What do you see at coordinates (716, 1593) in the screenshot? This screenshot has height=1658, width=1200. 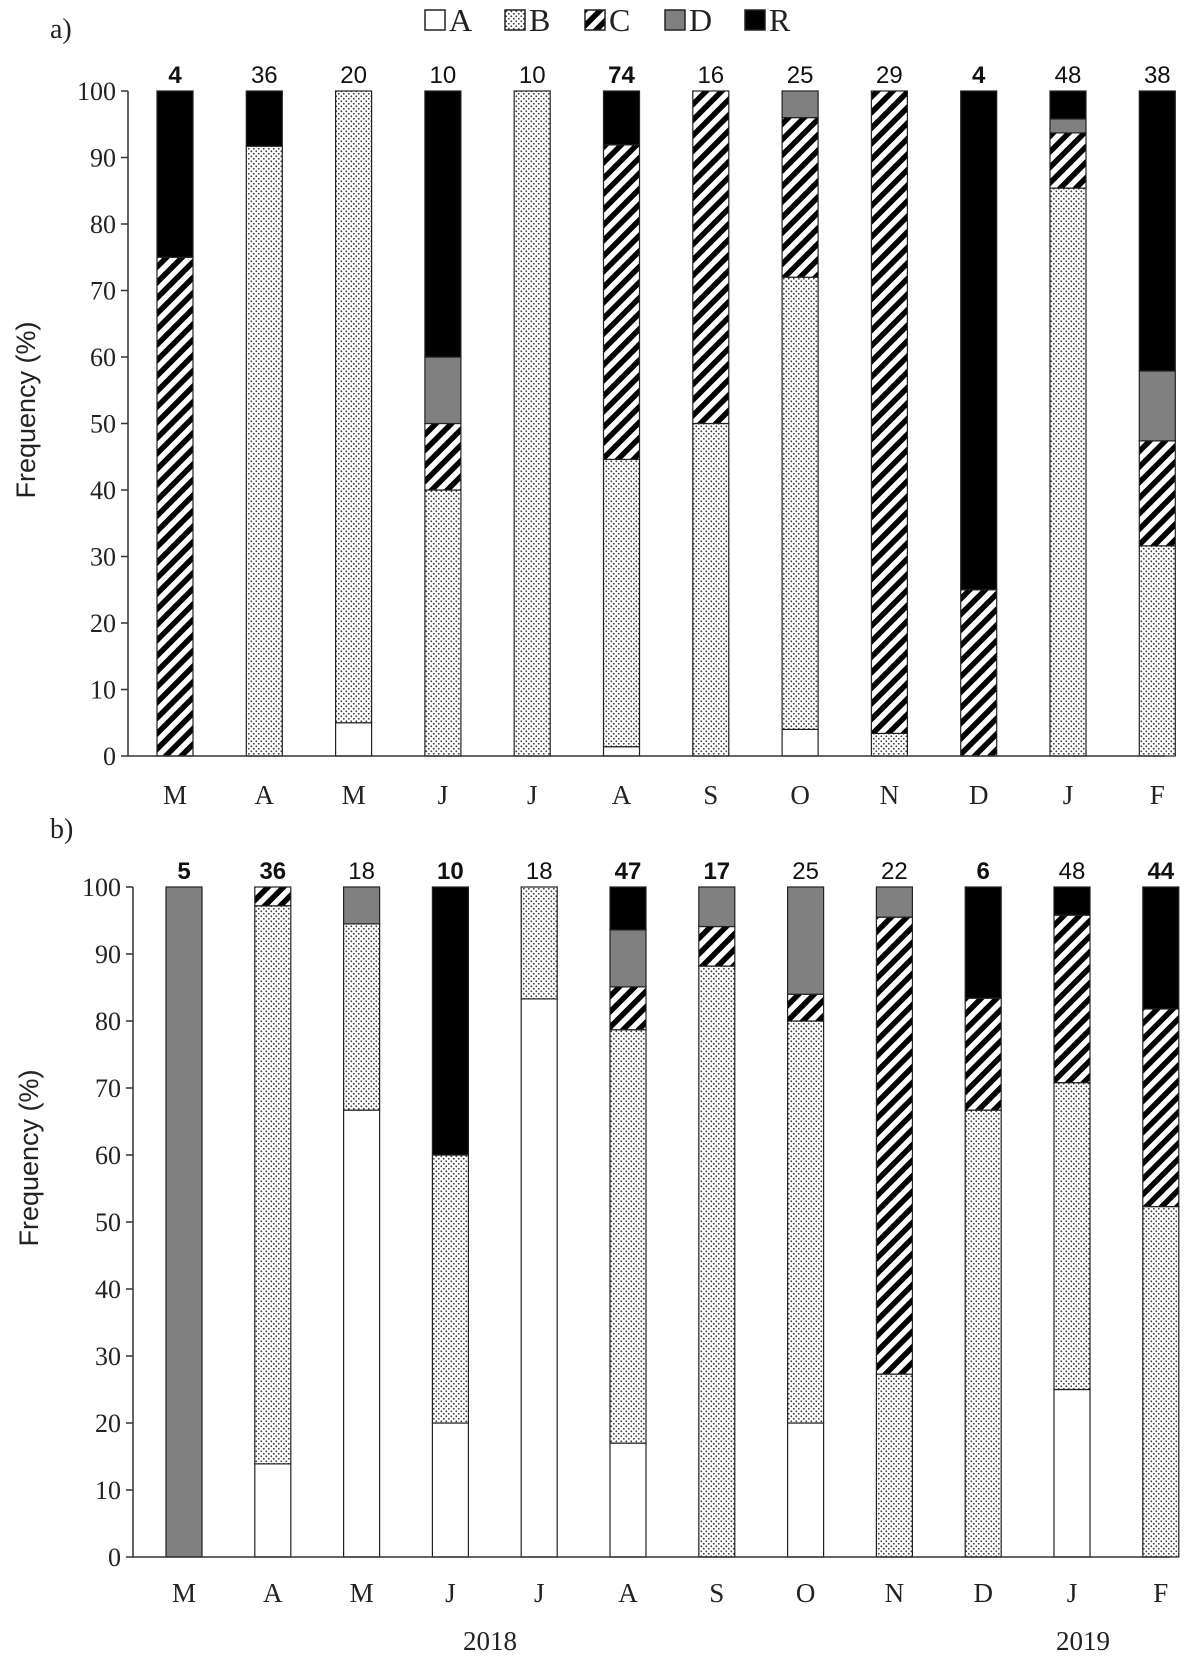 I see `x-tick-label: S` at bounding box center [716, 1593].